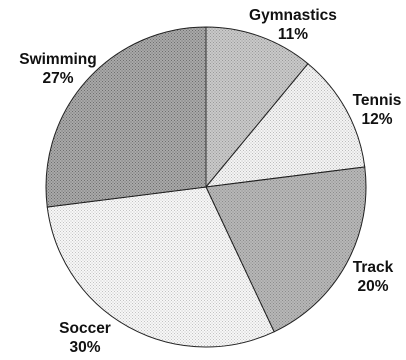  I want to click on slice-label-gymnastics: Gymnastics, so click(293, 15).